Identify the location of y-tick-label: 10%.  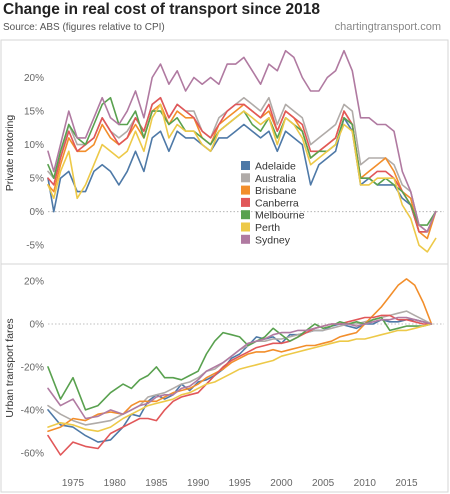
(34, 145).